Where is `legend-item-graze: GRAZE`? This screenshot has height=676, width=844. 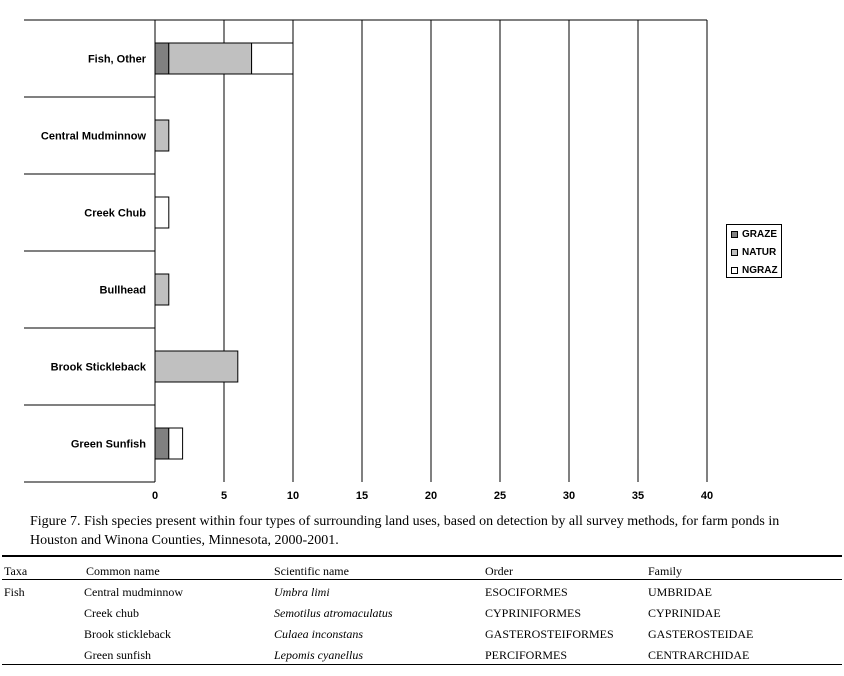 legend-item-graze: GRAZE is located at coordinates (754, 234).